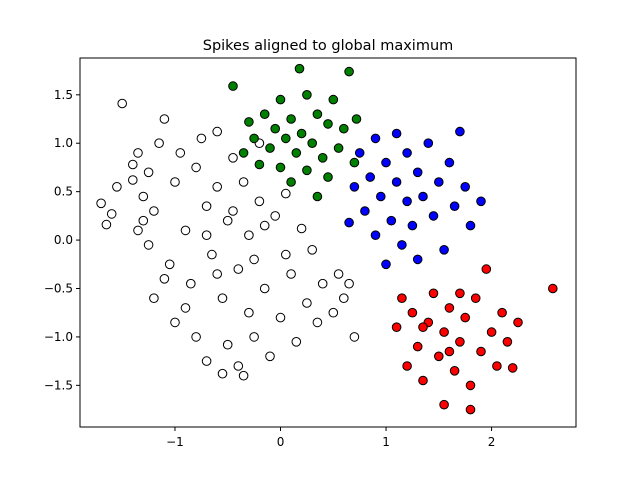 Image resolution: width=640 pixels, height=480 pixels. What do you see at coordinates (58, 337) in the screenshot?
I see `y-tick-label: −1.0` at bounding box center [58, 337].